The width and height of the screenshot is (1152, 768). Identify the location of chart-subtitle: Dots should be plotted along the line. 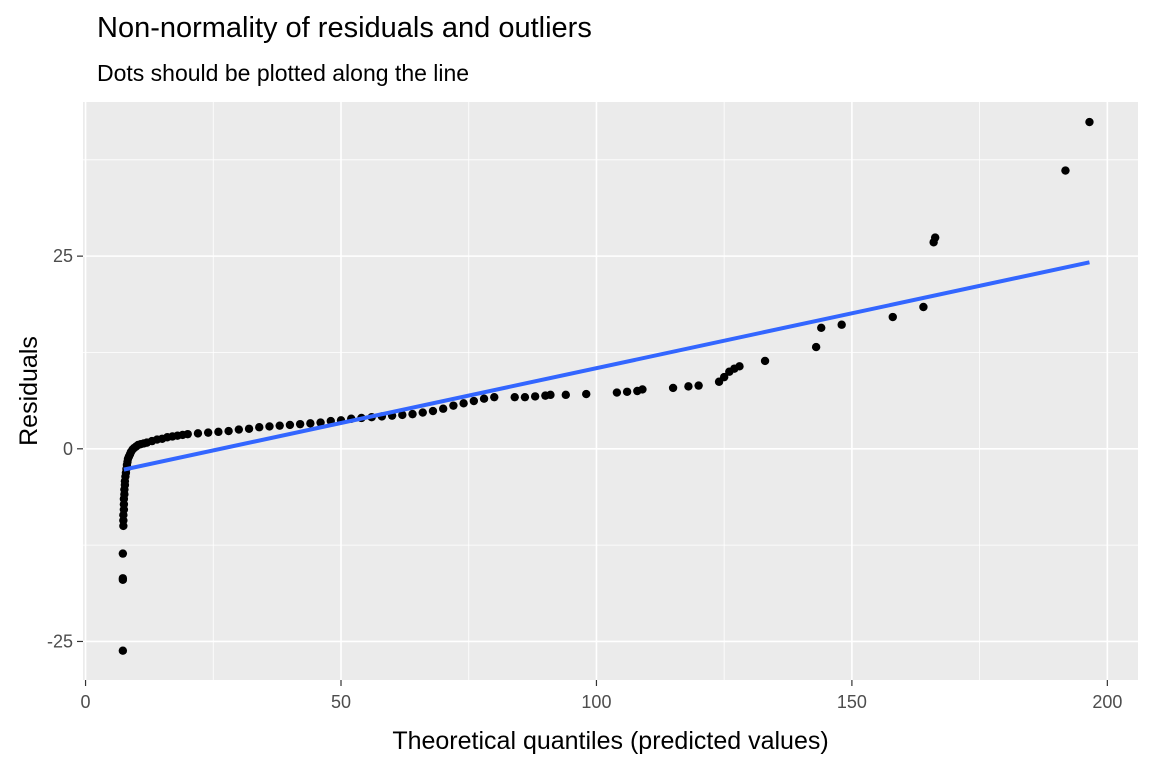
(283, 73).